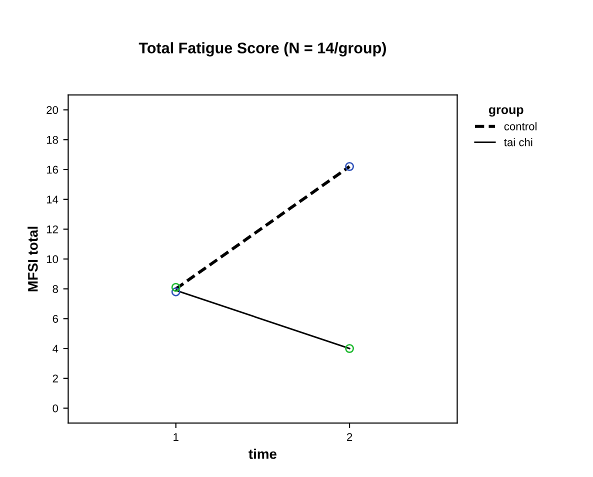  What do you see at coordinates (52, 140) in the screenshot?
I see `y-tick-label: 18` at bounding box center [52, 140].